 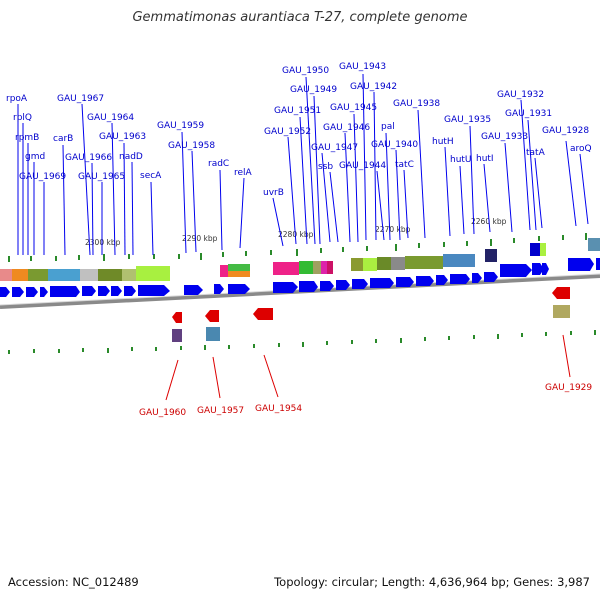 I want to click on gene-label: GAU_1933, so click(x=504, y=137).